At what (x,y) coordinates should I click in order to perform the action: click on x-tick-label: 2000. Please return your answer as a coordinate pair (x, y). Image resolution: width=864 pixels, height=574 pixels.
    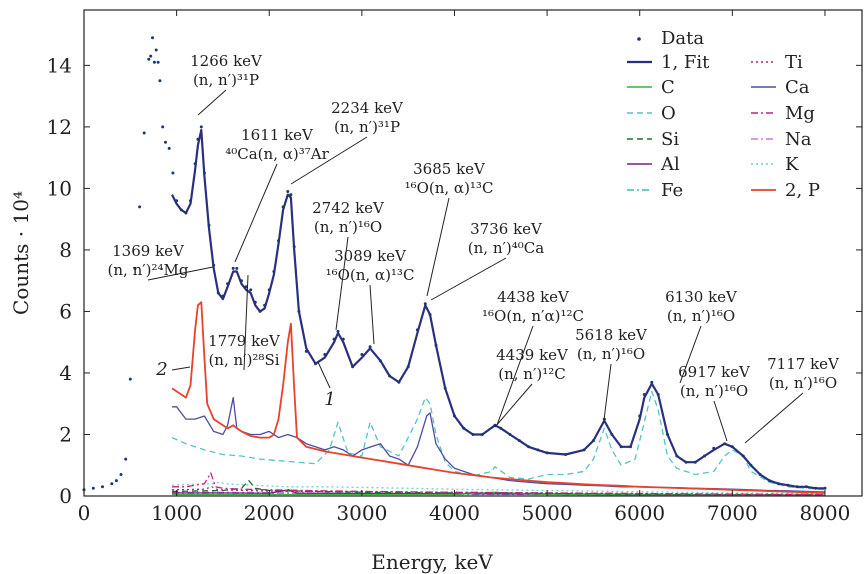
    Looking at the image, I should click on (269, 513).